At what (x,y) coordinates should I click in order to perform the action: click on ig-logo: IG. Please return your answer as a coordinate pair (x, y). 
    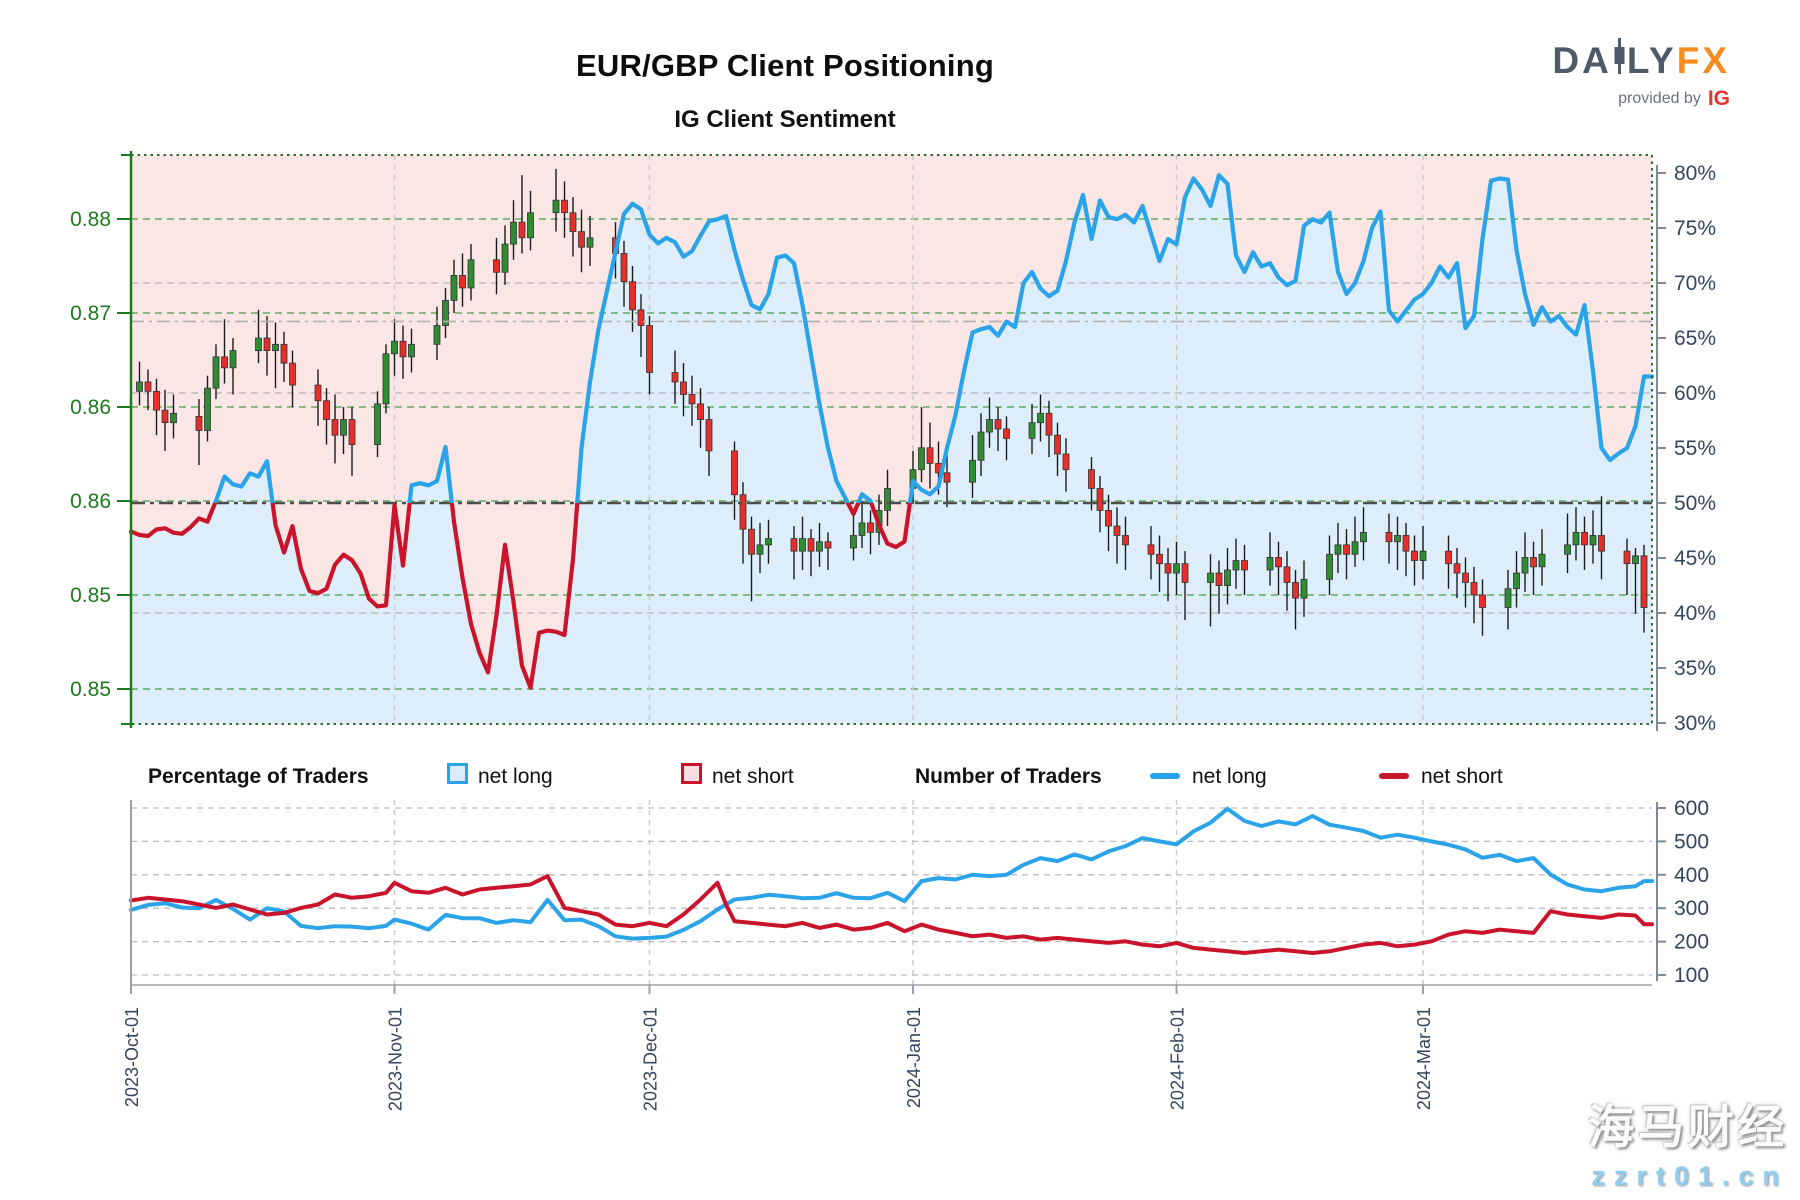
    Looking at the image, I should click on (1718, 98).